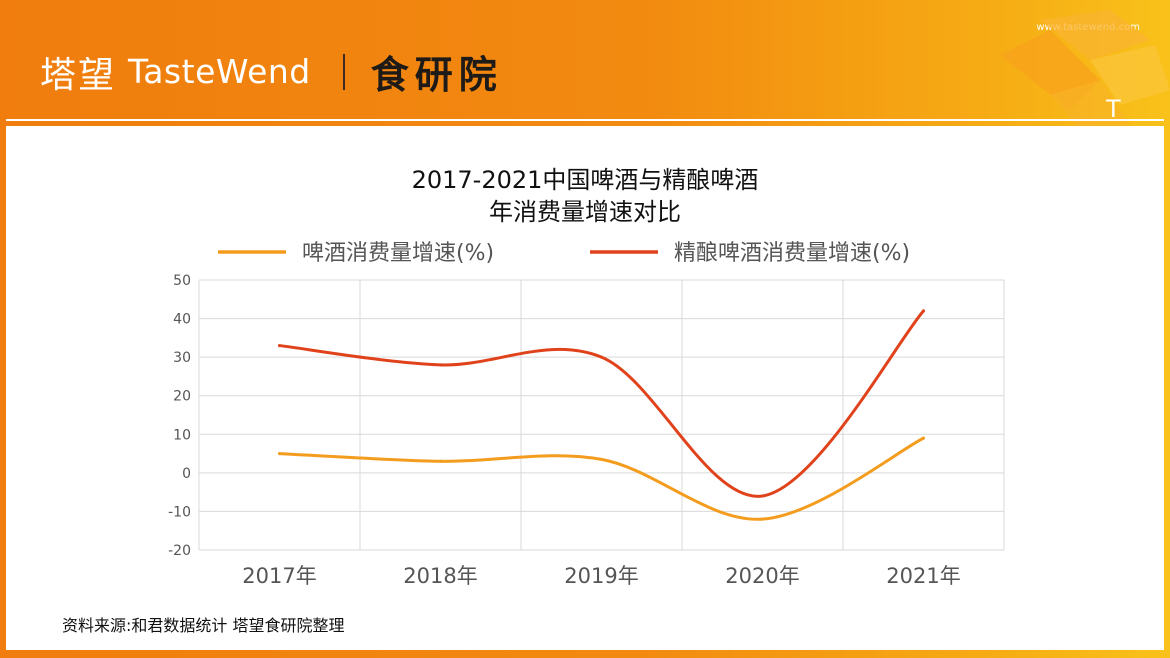  Describe the element at coordinates (585, 180) in the screenshot. I see `chart-title: 2017-2021中国啤酒与精酿啤酒` at that location.